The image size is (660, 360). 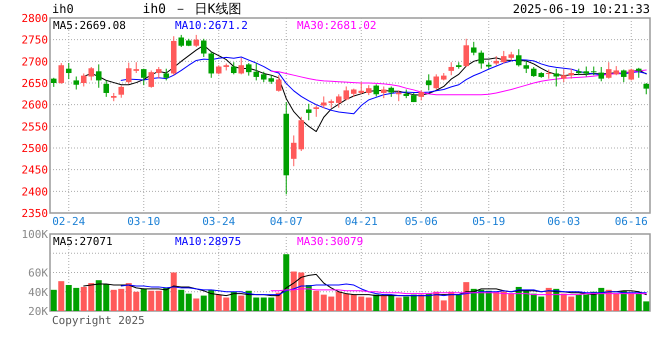 I want to click on text: MA30:2681.02, so click(x=336, y=25).